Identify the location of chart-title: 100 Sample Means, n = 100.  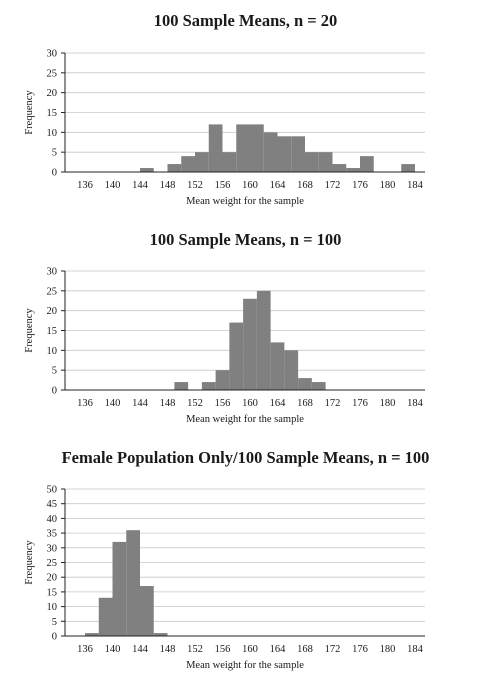
(246, 239).